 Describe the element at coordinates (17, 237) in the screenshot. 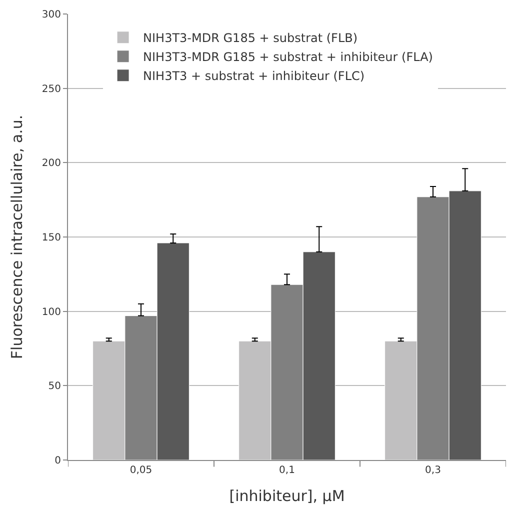

I see `y-axis-title: Fluorescence intracellulaire, a.u.` at that location.